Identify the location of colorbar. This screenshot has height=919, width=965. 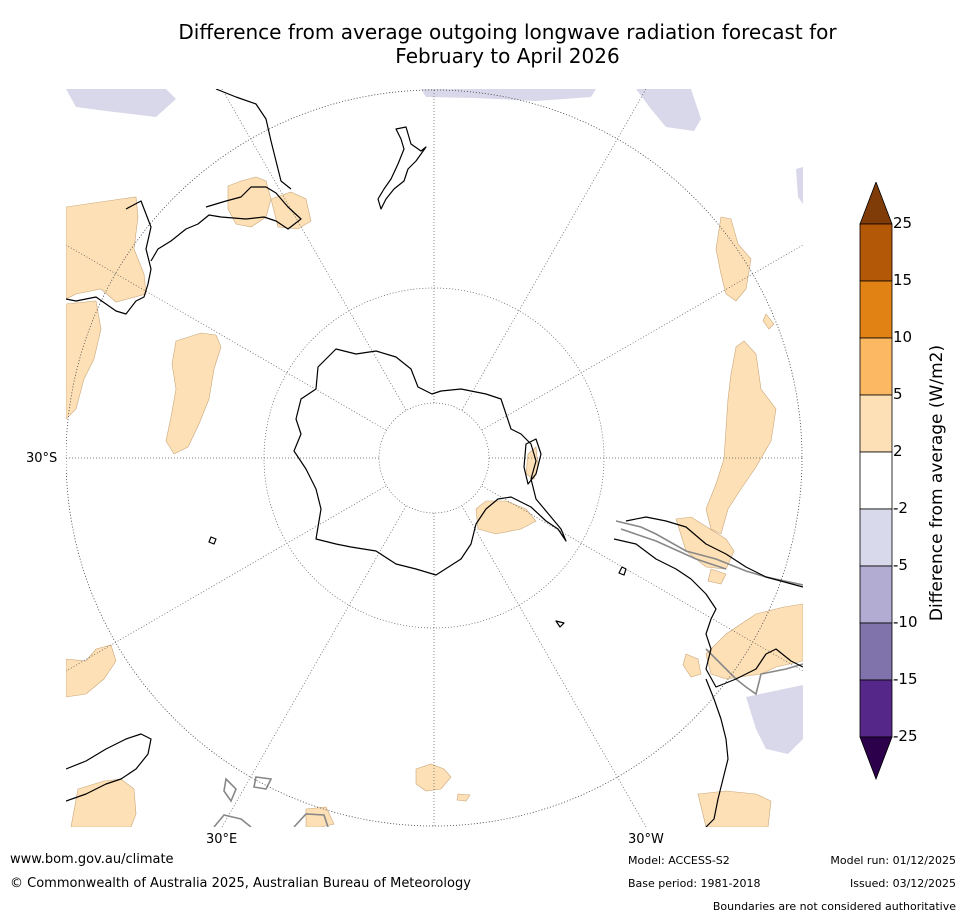
(876, 481).